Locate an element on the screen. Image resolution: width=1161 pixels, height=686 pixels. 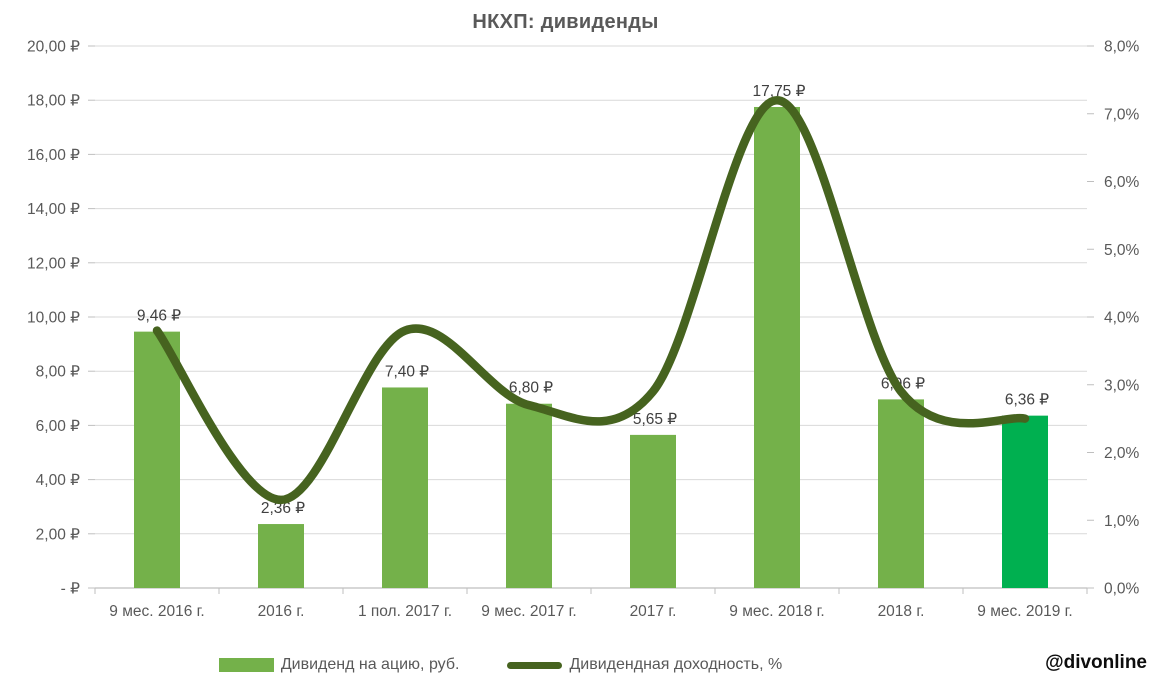
x-axis-label: 9 мес. 2017 г. is located at coordinates (528, 611).